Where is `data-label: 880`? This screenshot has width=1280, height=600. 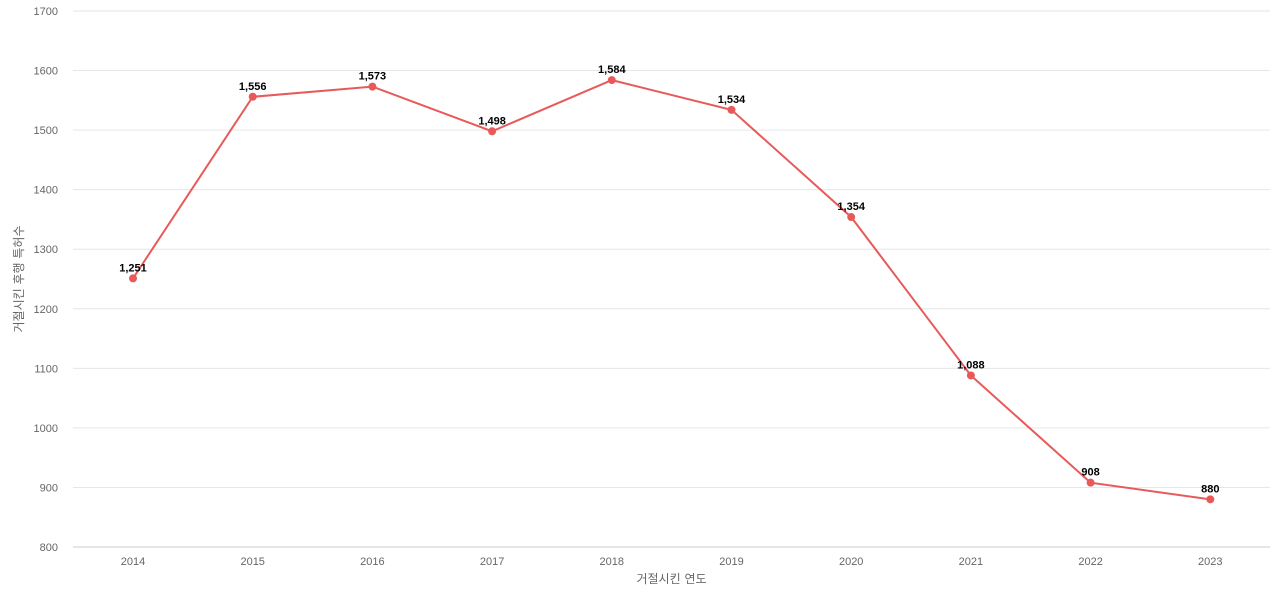
data-label: 880 is located at coordinates (1210, 489).